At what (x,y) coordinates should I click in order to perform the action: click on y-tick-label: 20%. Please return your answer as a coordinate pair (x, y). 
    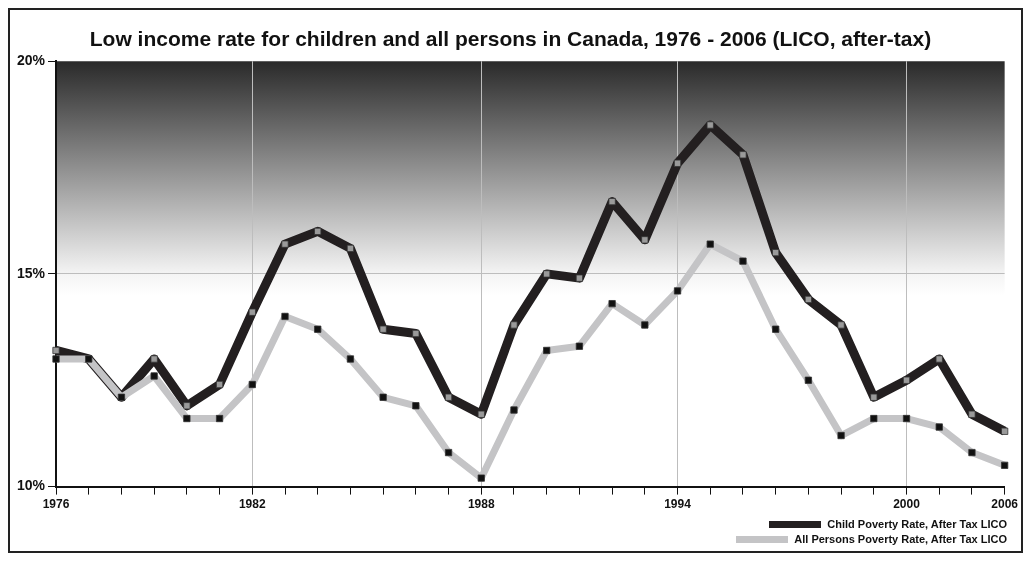
    Looking at the image, I should click on (31, 60).